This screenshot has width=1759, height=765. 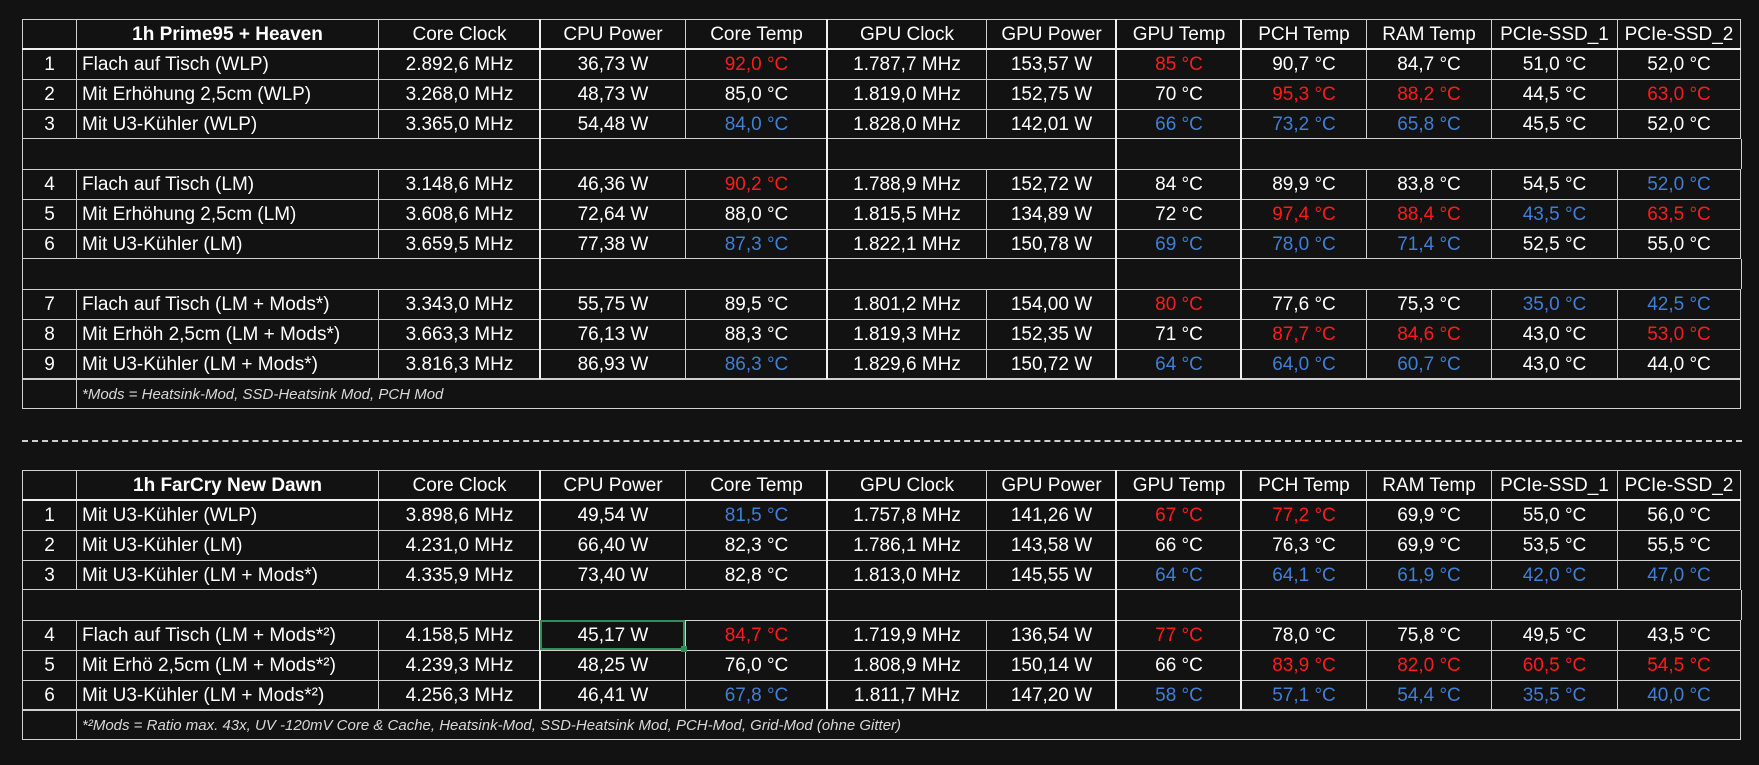 I want to click on value-cell: 64,1 °C, so click(x=1303, y=575).